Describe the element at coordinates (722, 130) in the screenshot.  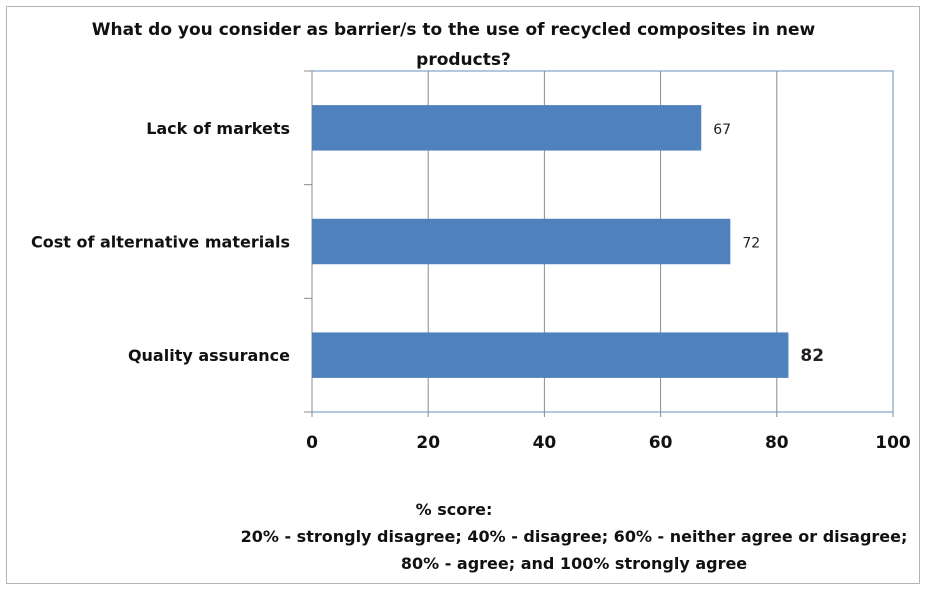
I see `data-label: 67` at that location.